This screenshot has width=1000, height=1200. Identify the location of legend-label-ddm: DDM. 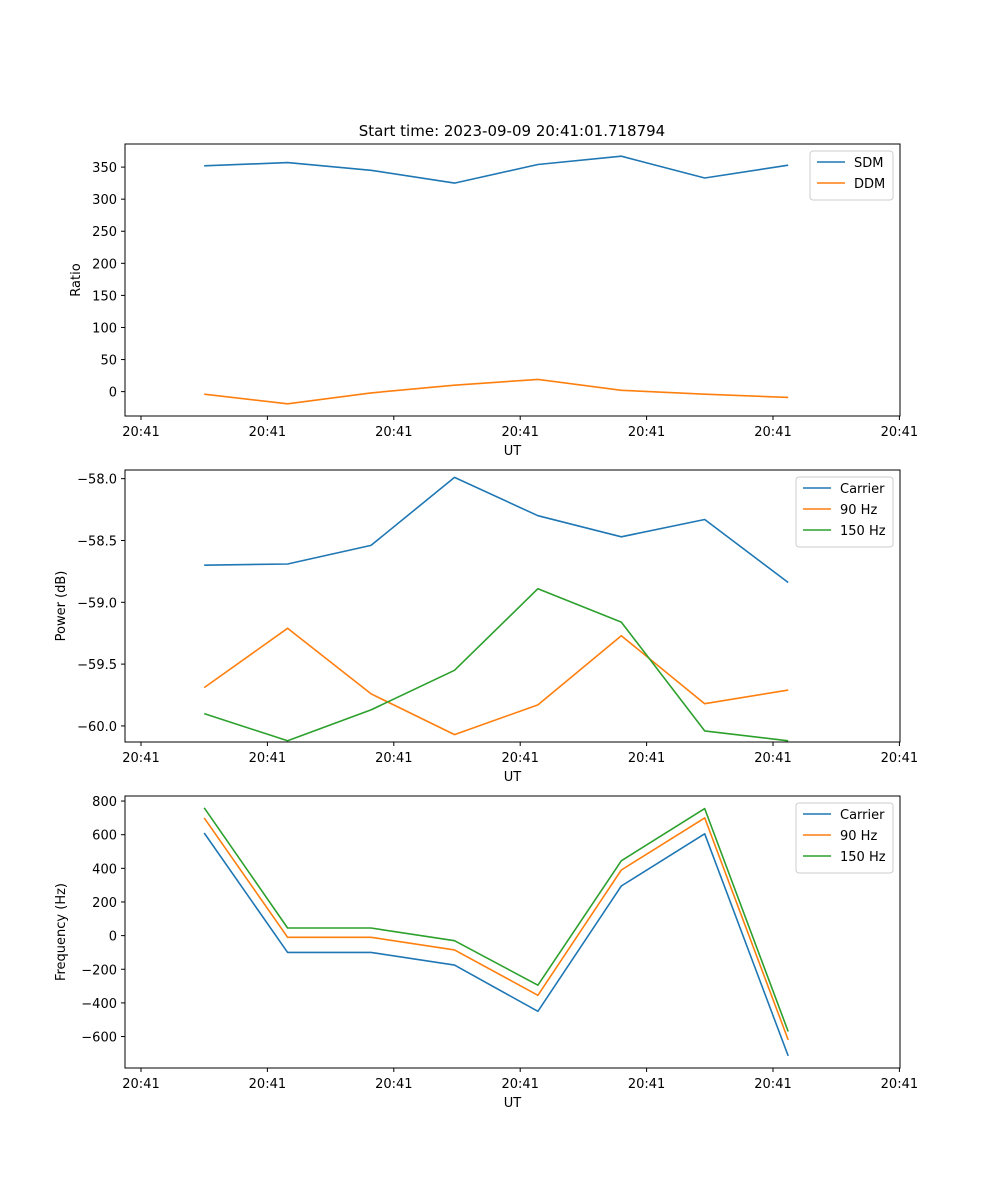
(869, 184).